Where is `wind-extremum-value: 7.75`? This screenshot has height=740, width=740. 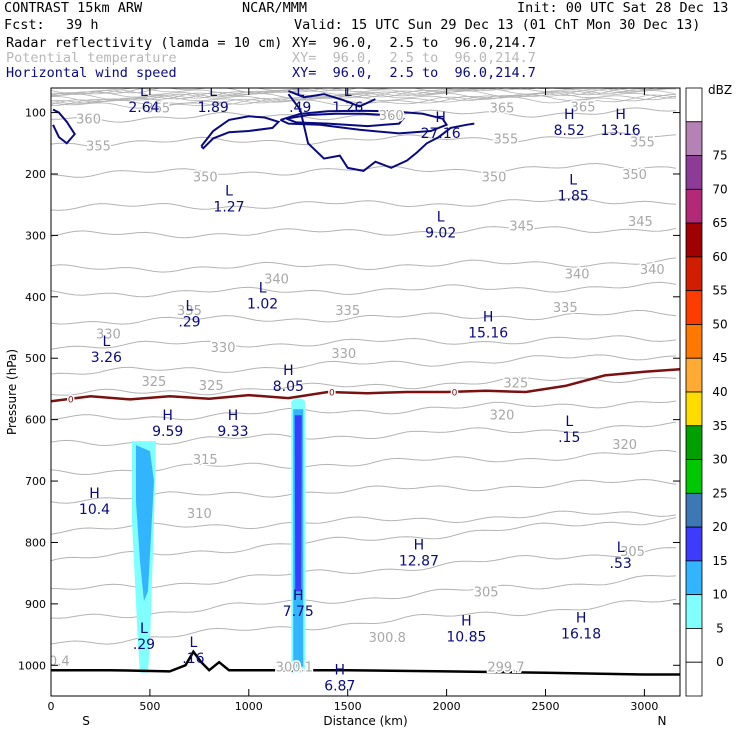 wind-extremum-value: 7.75 is located at coordinates (298, 612).